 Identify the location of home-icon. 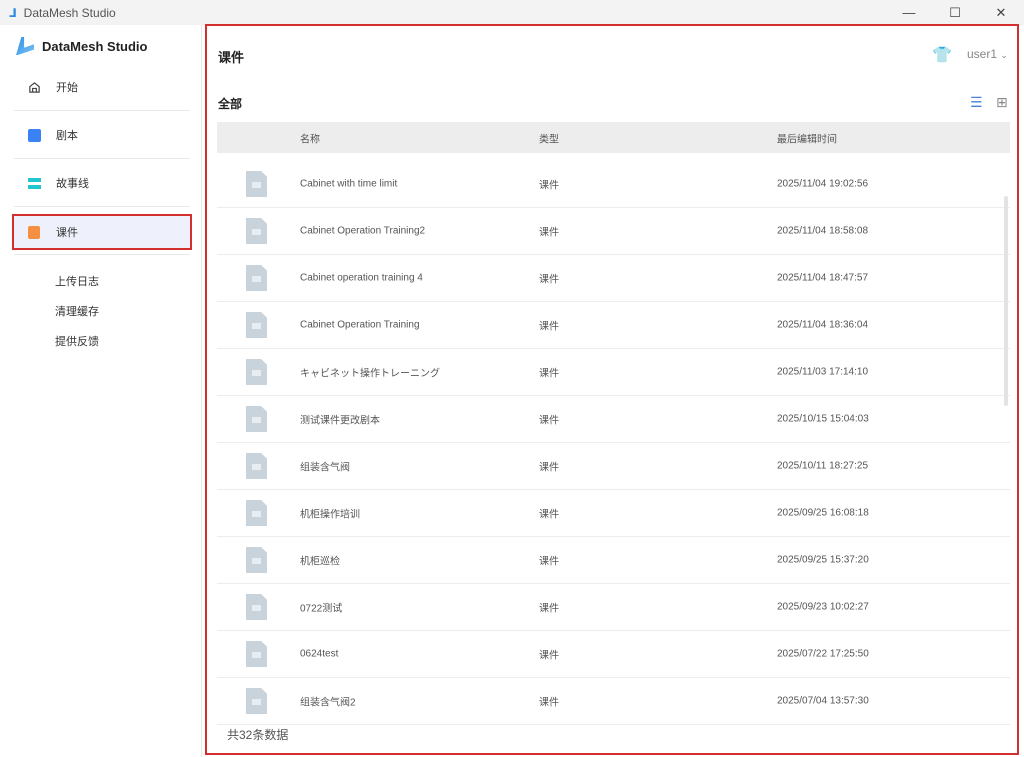
(34, 87).